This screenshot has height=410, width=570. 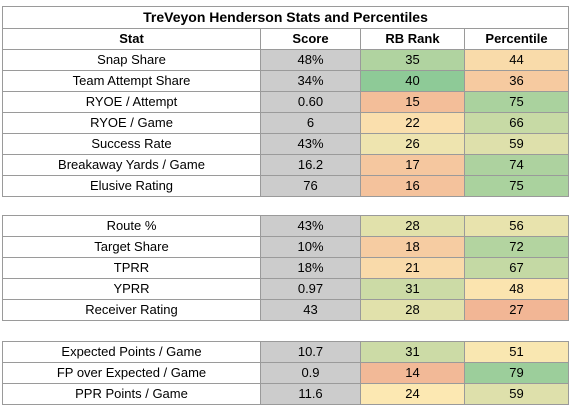 What do you see at coordinates (131, 186) in the screenshot?
I see `stat-cell: Elusive Rating` at bounding box center [131, 186].